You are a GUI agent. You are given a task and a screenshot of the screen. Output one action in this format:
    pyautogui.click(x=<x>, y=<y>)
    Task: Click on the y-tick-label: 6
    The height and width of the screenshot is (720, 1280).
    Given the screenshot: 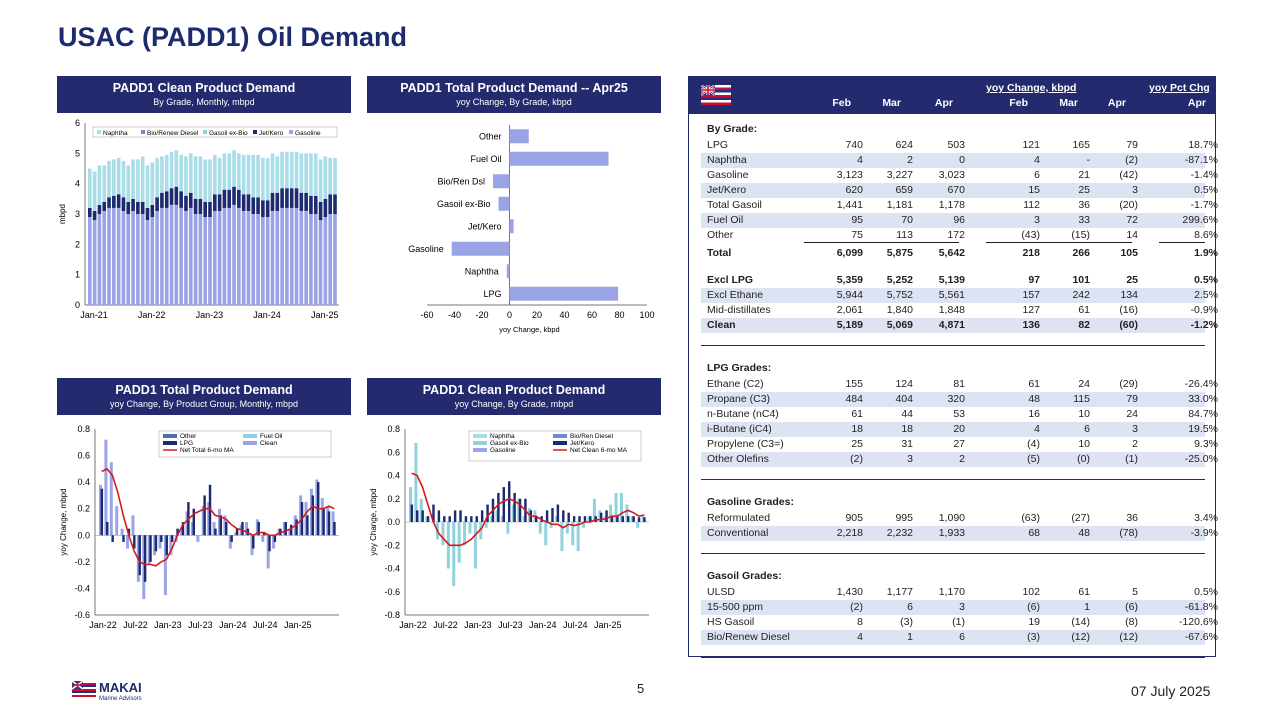 What is the action you would take?
    pyautogui.click(x=77, y=123)
    